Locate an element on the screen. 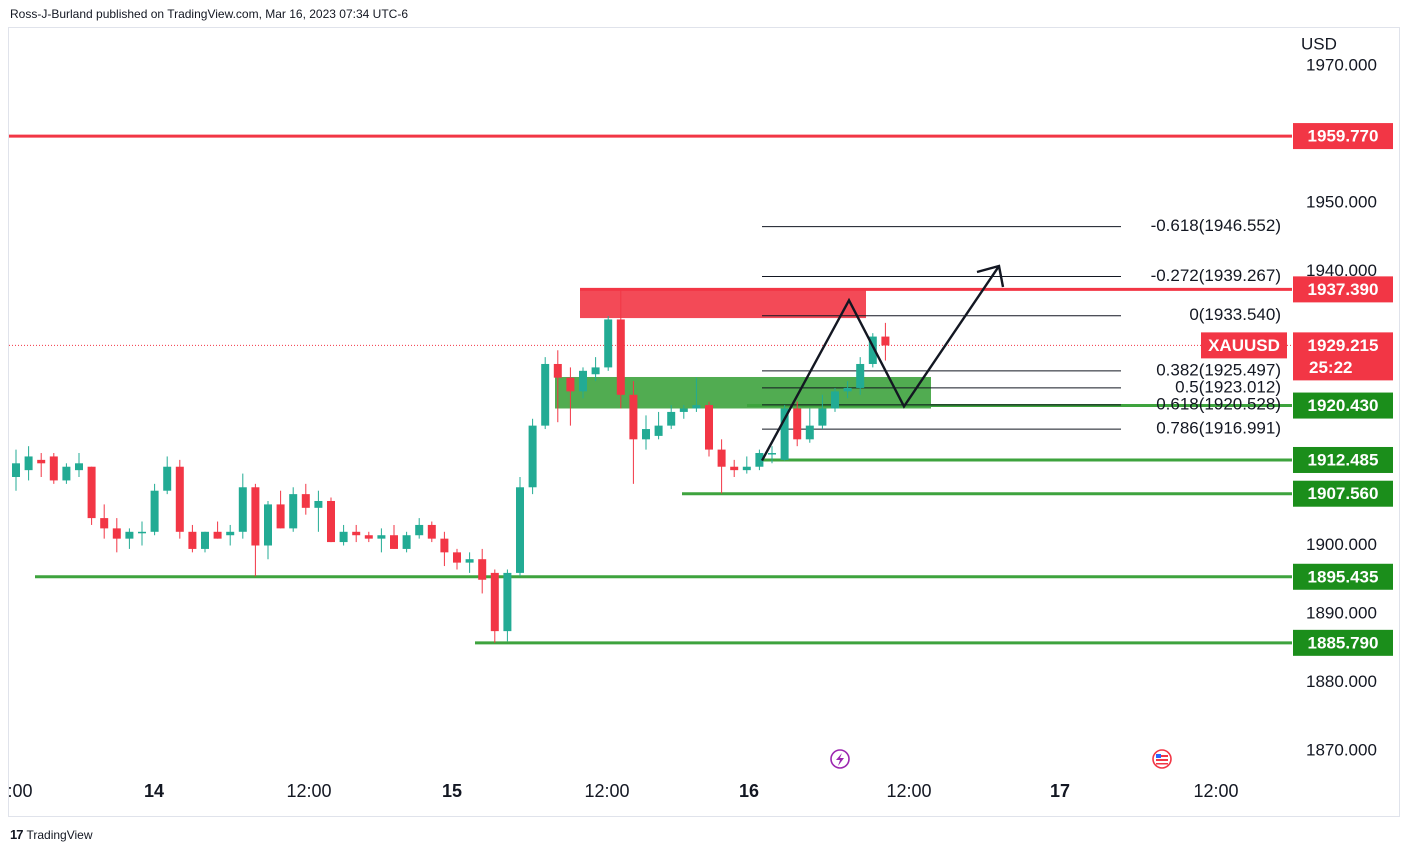  countdown-label: 25:22 is located at coordinates (1330, 367).